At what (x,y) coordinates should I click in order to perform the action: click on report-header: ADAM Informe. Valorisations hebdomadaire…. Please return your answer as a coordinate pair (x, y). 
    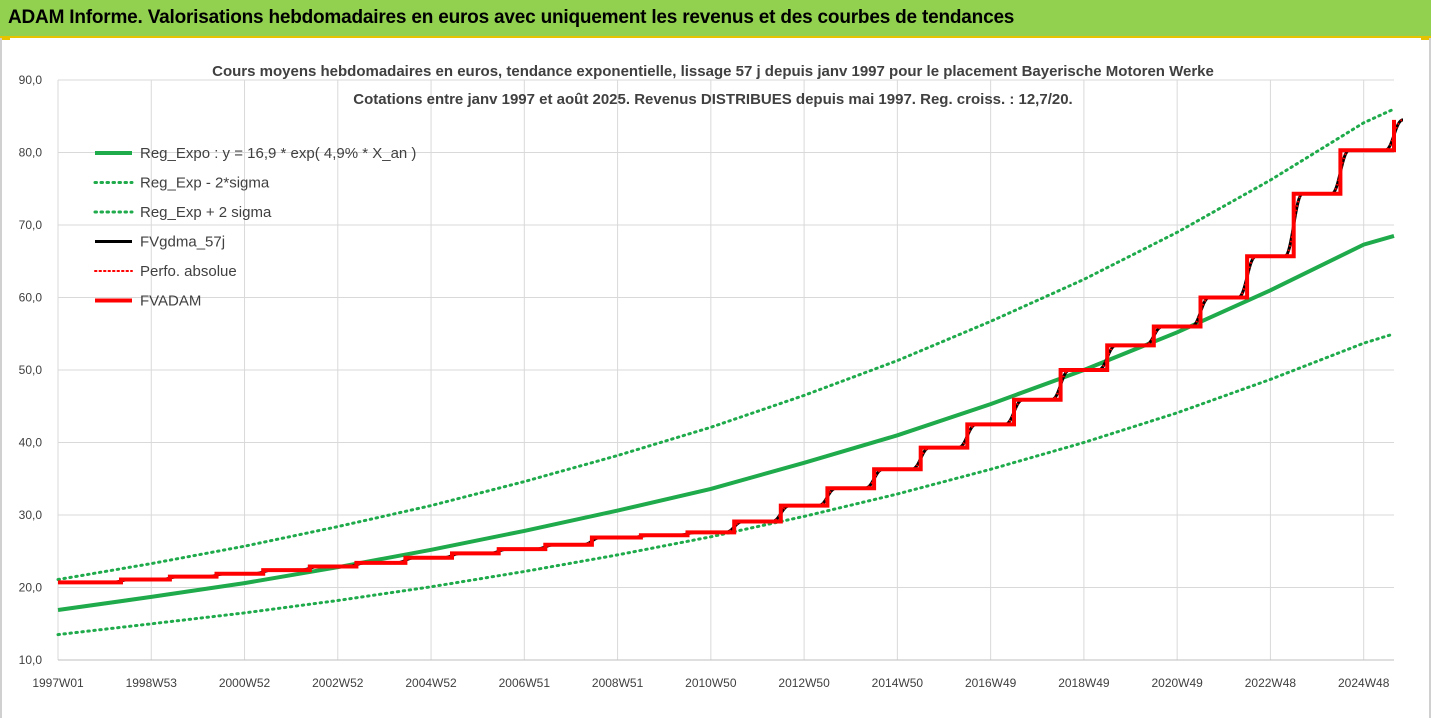
    Looking at the image, I should click on (715, 19).